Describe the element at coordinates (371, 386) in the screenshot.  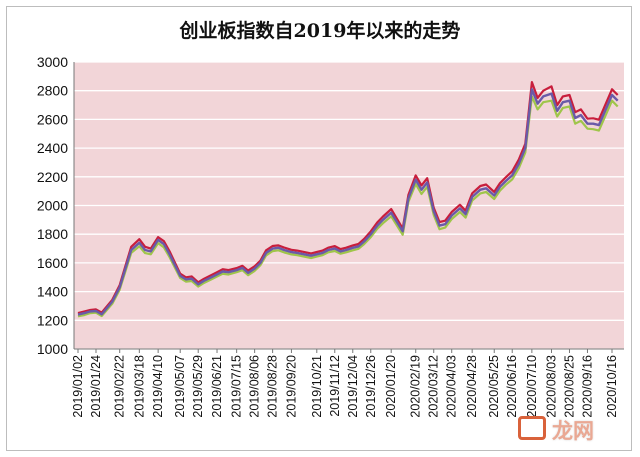
I see `x-tick-label: 2019/12/26` at that location.